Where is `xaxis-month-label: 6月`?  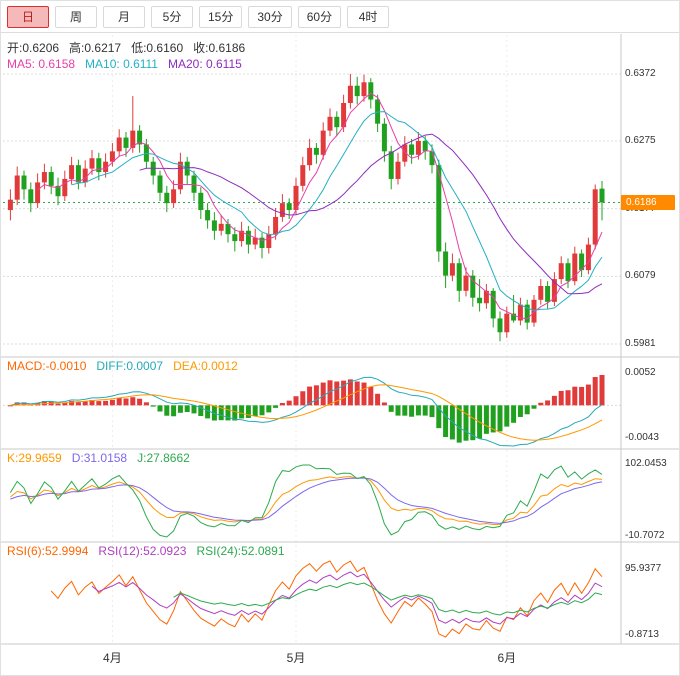 xaxis-month-label: 6月 is located at coordinates (507, 658).